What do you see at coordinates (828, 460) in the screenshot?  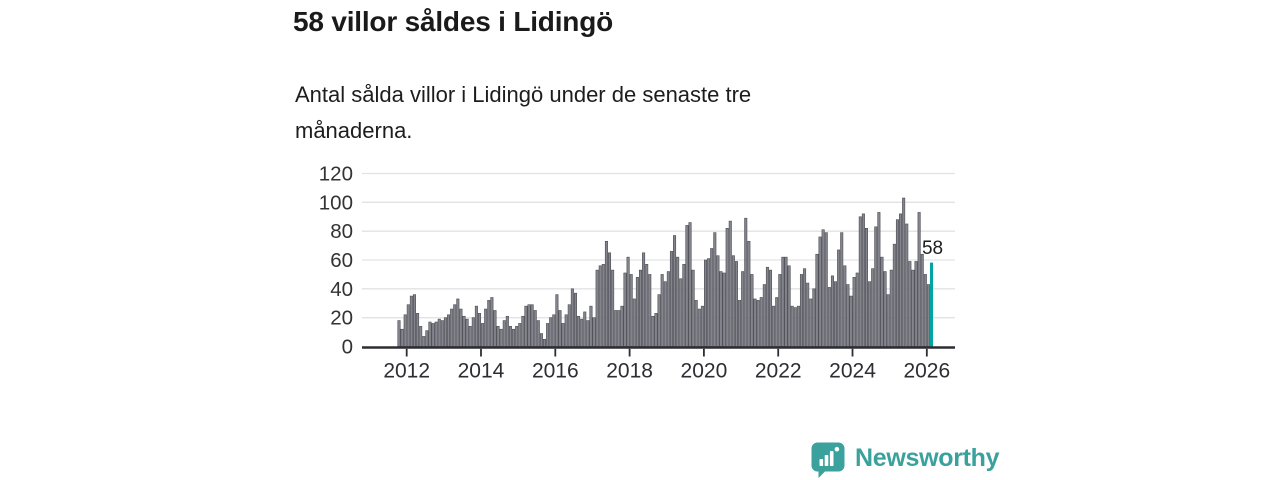 I see `speech-bubble-bar-chart-icon` at bounding box center [828, 460].